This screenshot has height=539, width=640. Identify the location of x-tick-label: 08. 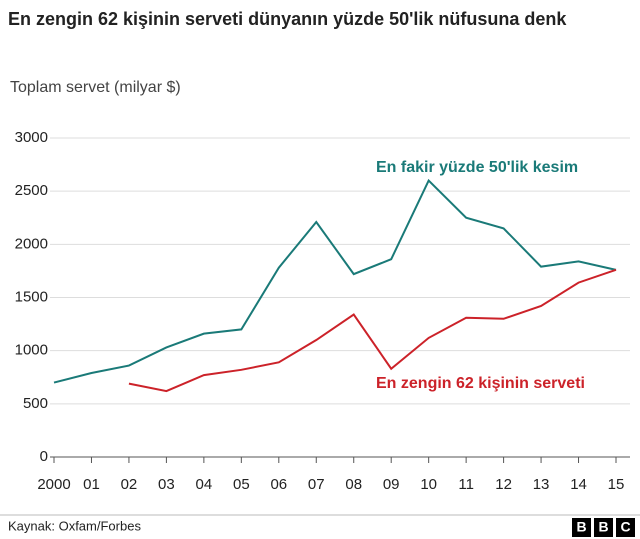
(353, 484).